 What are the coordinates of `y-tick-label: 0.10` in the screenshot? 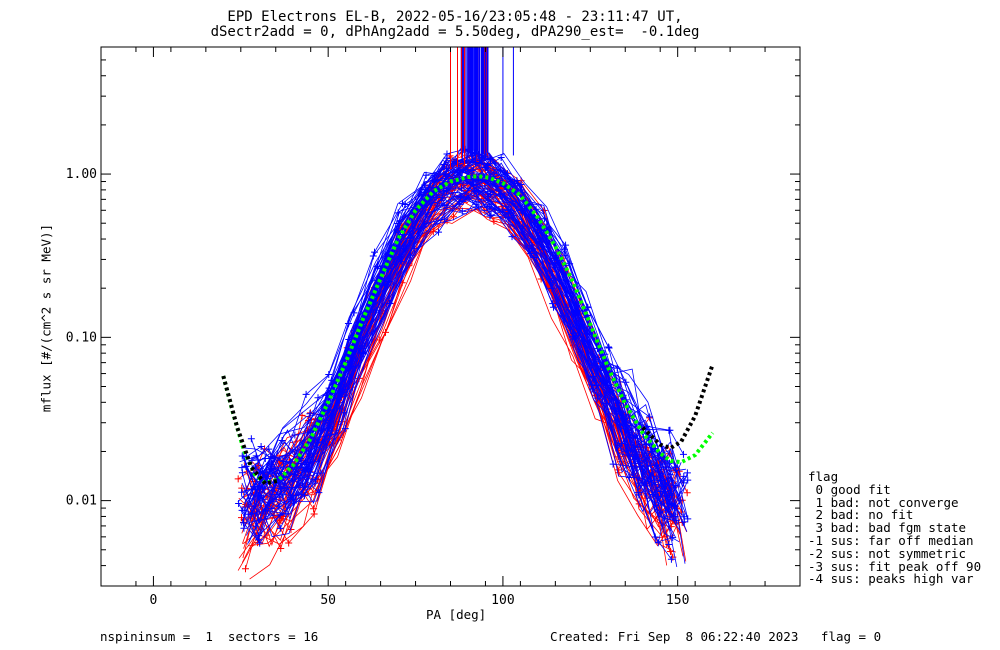 It's located at (81, 337).